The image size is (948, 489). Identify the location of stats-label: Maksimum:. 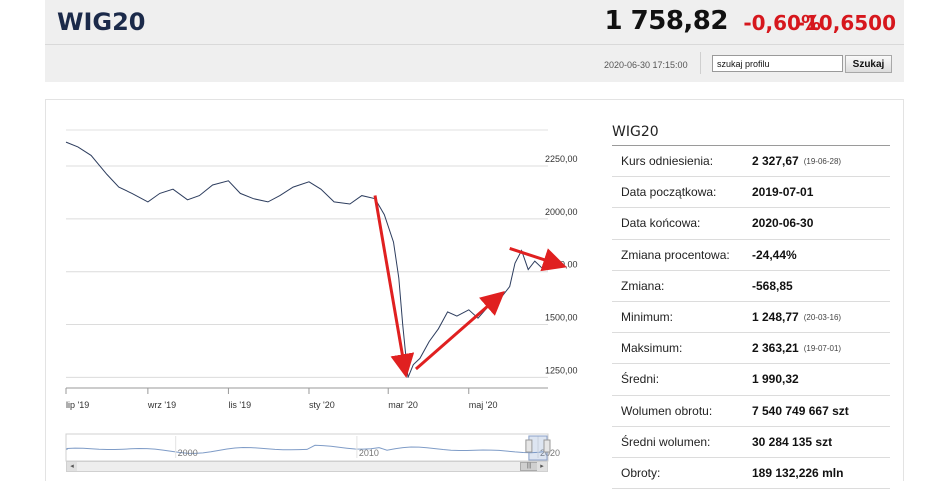
(652, 348).